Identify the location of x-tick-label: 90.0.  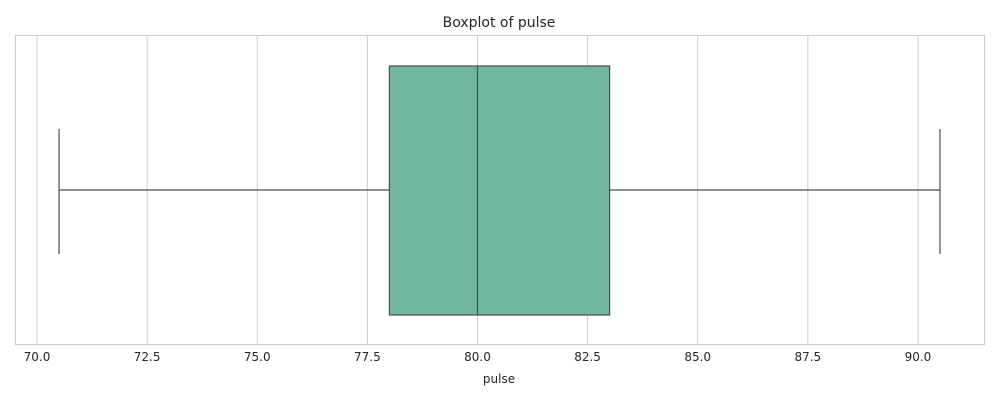
(918, 357).